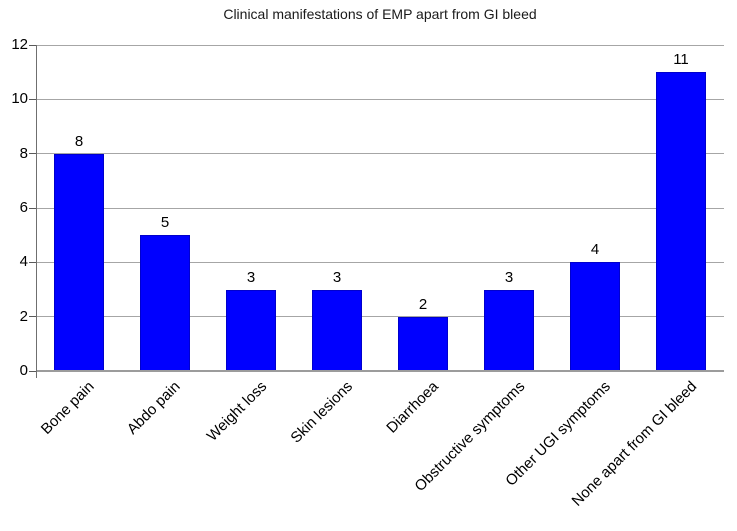 Image resolution: width=737 pixels, height=531 pixels. Describe the element at coordinates (595, 250) in the screenshot. I see `bar-value-label: 4` at that location.